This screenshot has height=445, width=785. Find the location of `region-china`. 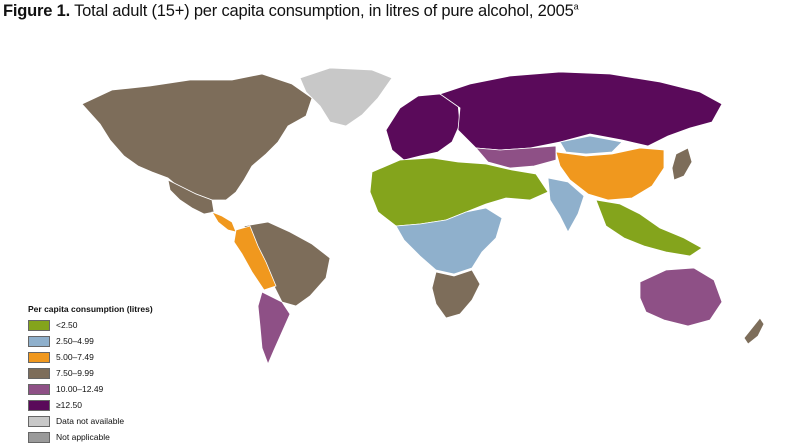

region-china is located at coordinates (610, 174).